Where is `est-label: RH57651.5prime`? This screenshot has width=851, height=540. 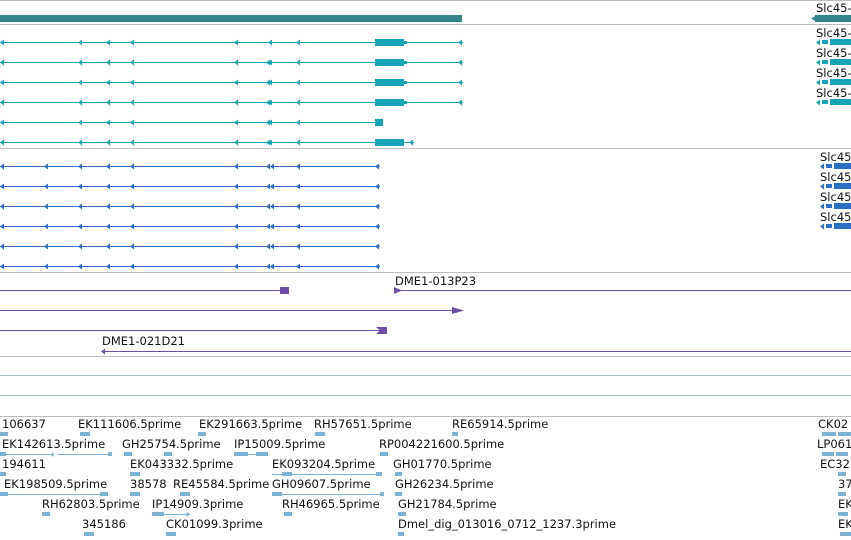
est-label: RH57651.5prime is located at coordinates (363, 424).